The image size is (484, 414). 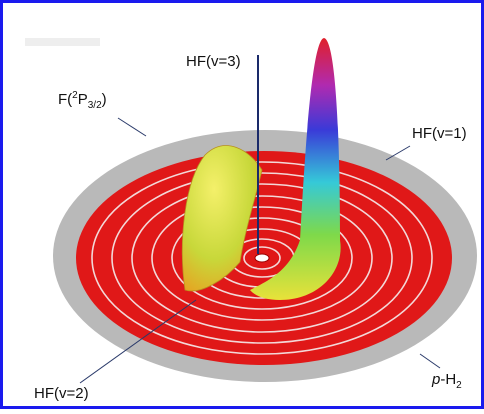 What do you see at coordinates (435, 379) in the screenshot?
I see `text: p` at bounding box center [435, 379].